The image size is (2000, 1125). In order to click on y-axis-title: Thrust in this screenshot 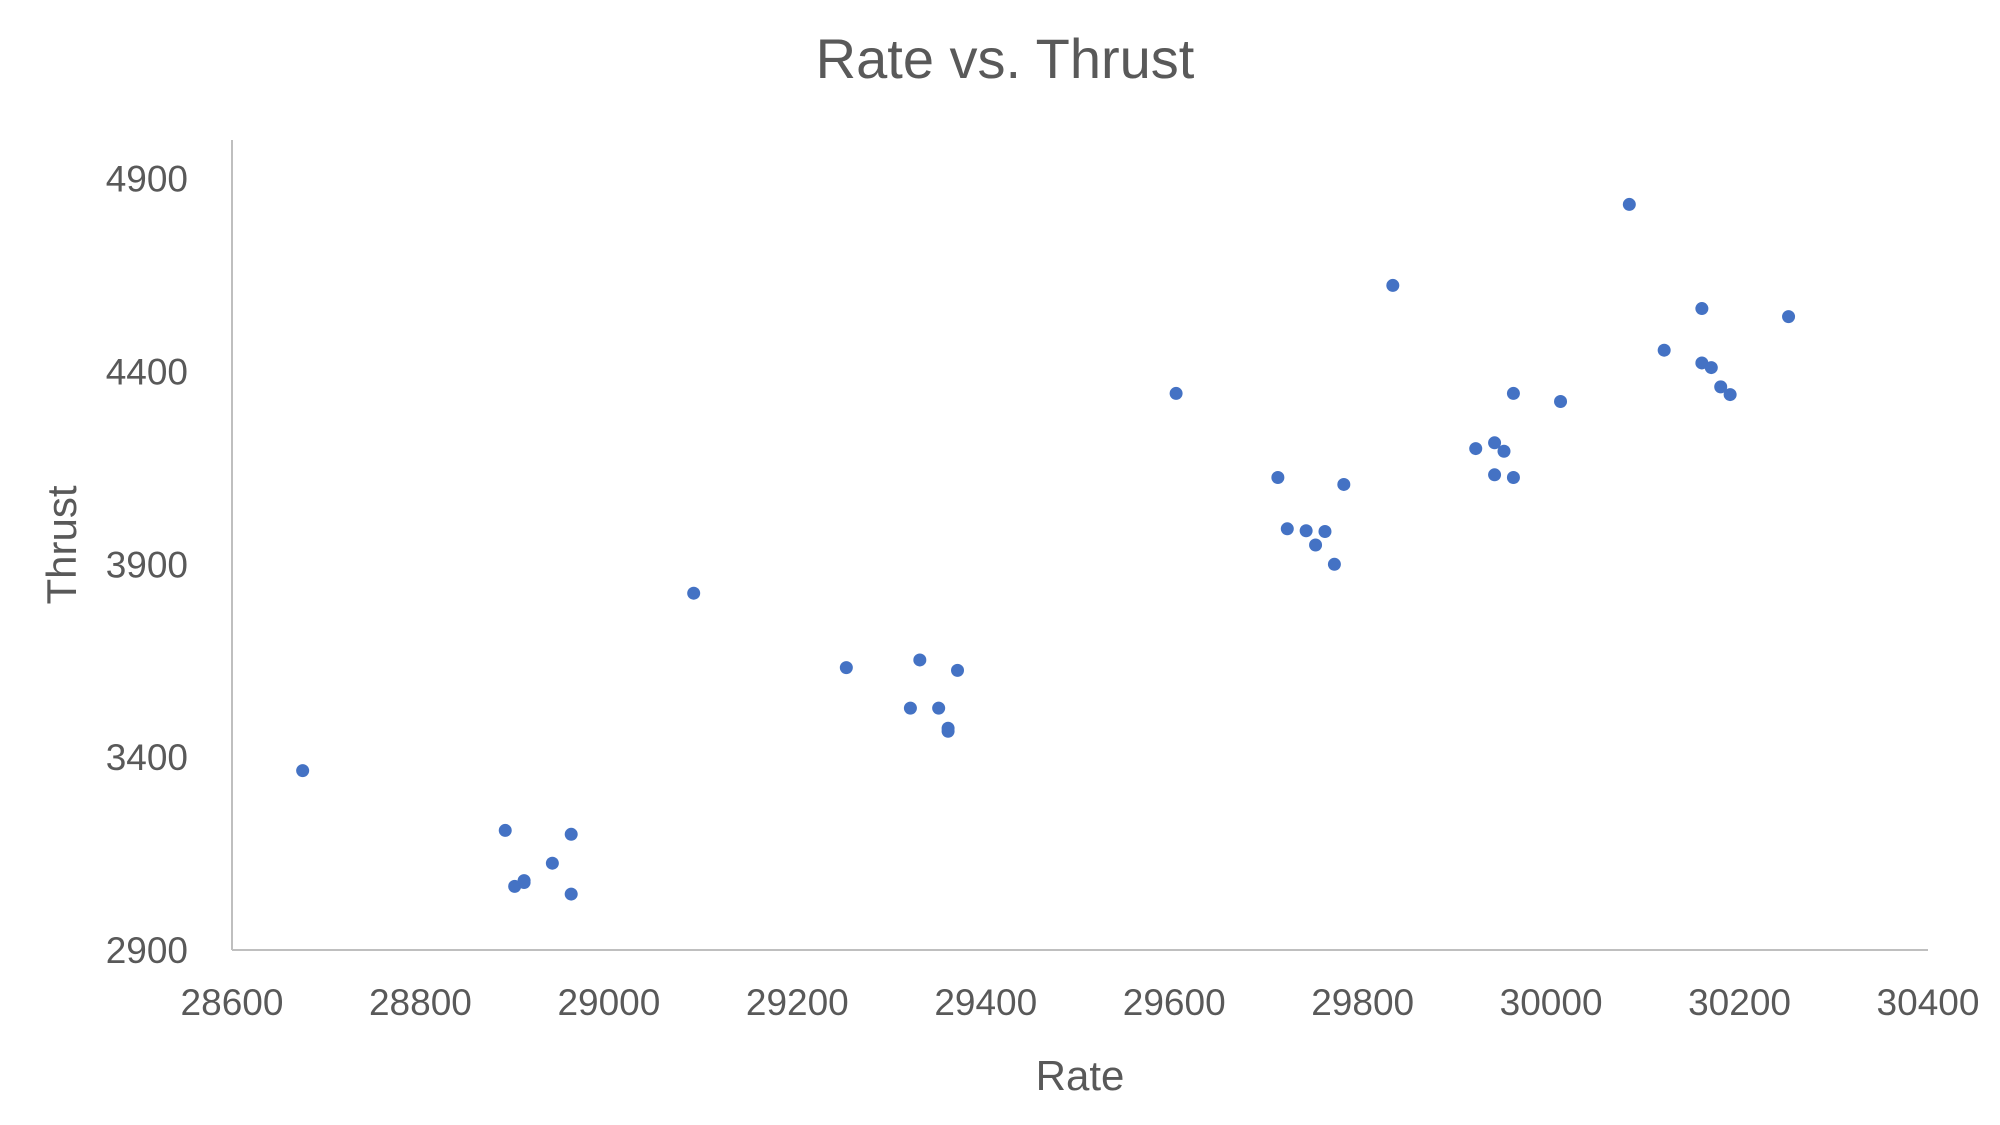, I will do `click(61, 544)`.